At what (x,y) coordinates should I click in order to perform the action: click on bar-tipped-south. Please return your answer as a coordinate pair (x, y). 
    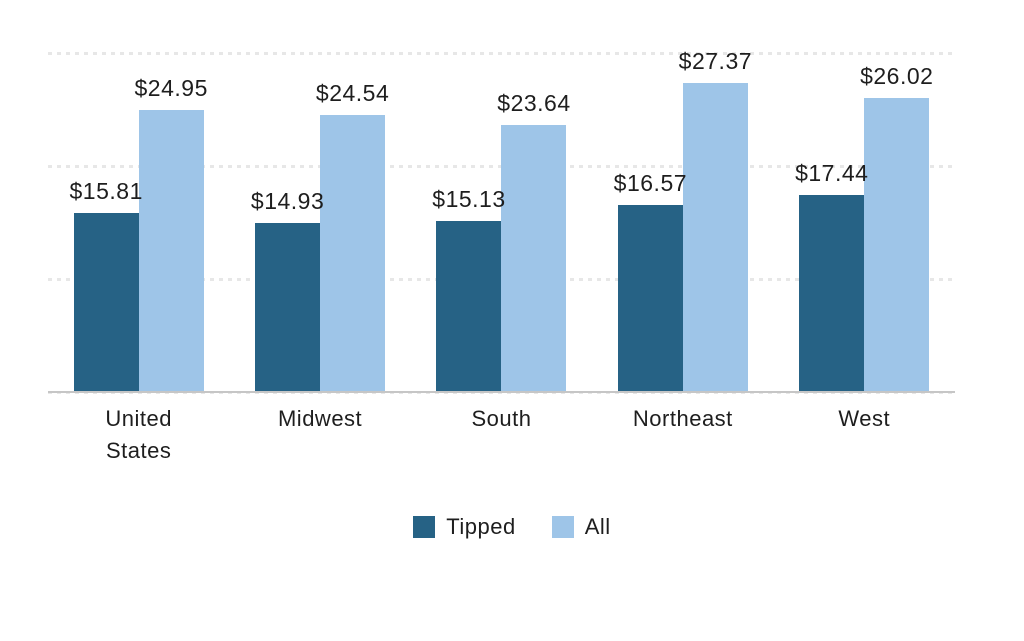
    Looking at the image, I should click on (469, 306).